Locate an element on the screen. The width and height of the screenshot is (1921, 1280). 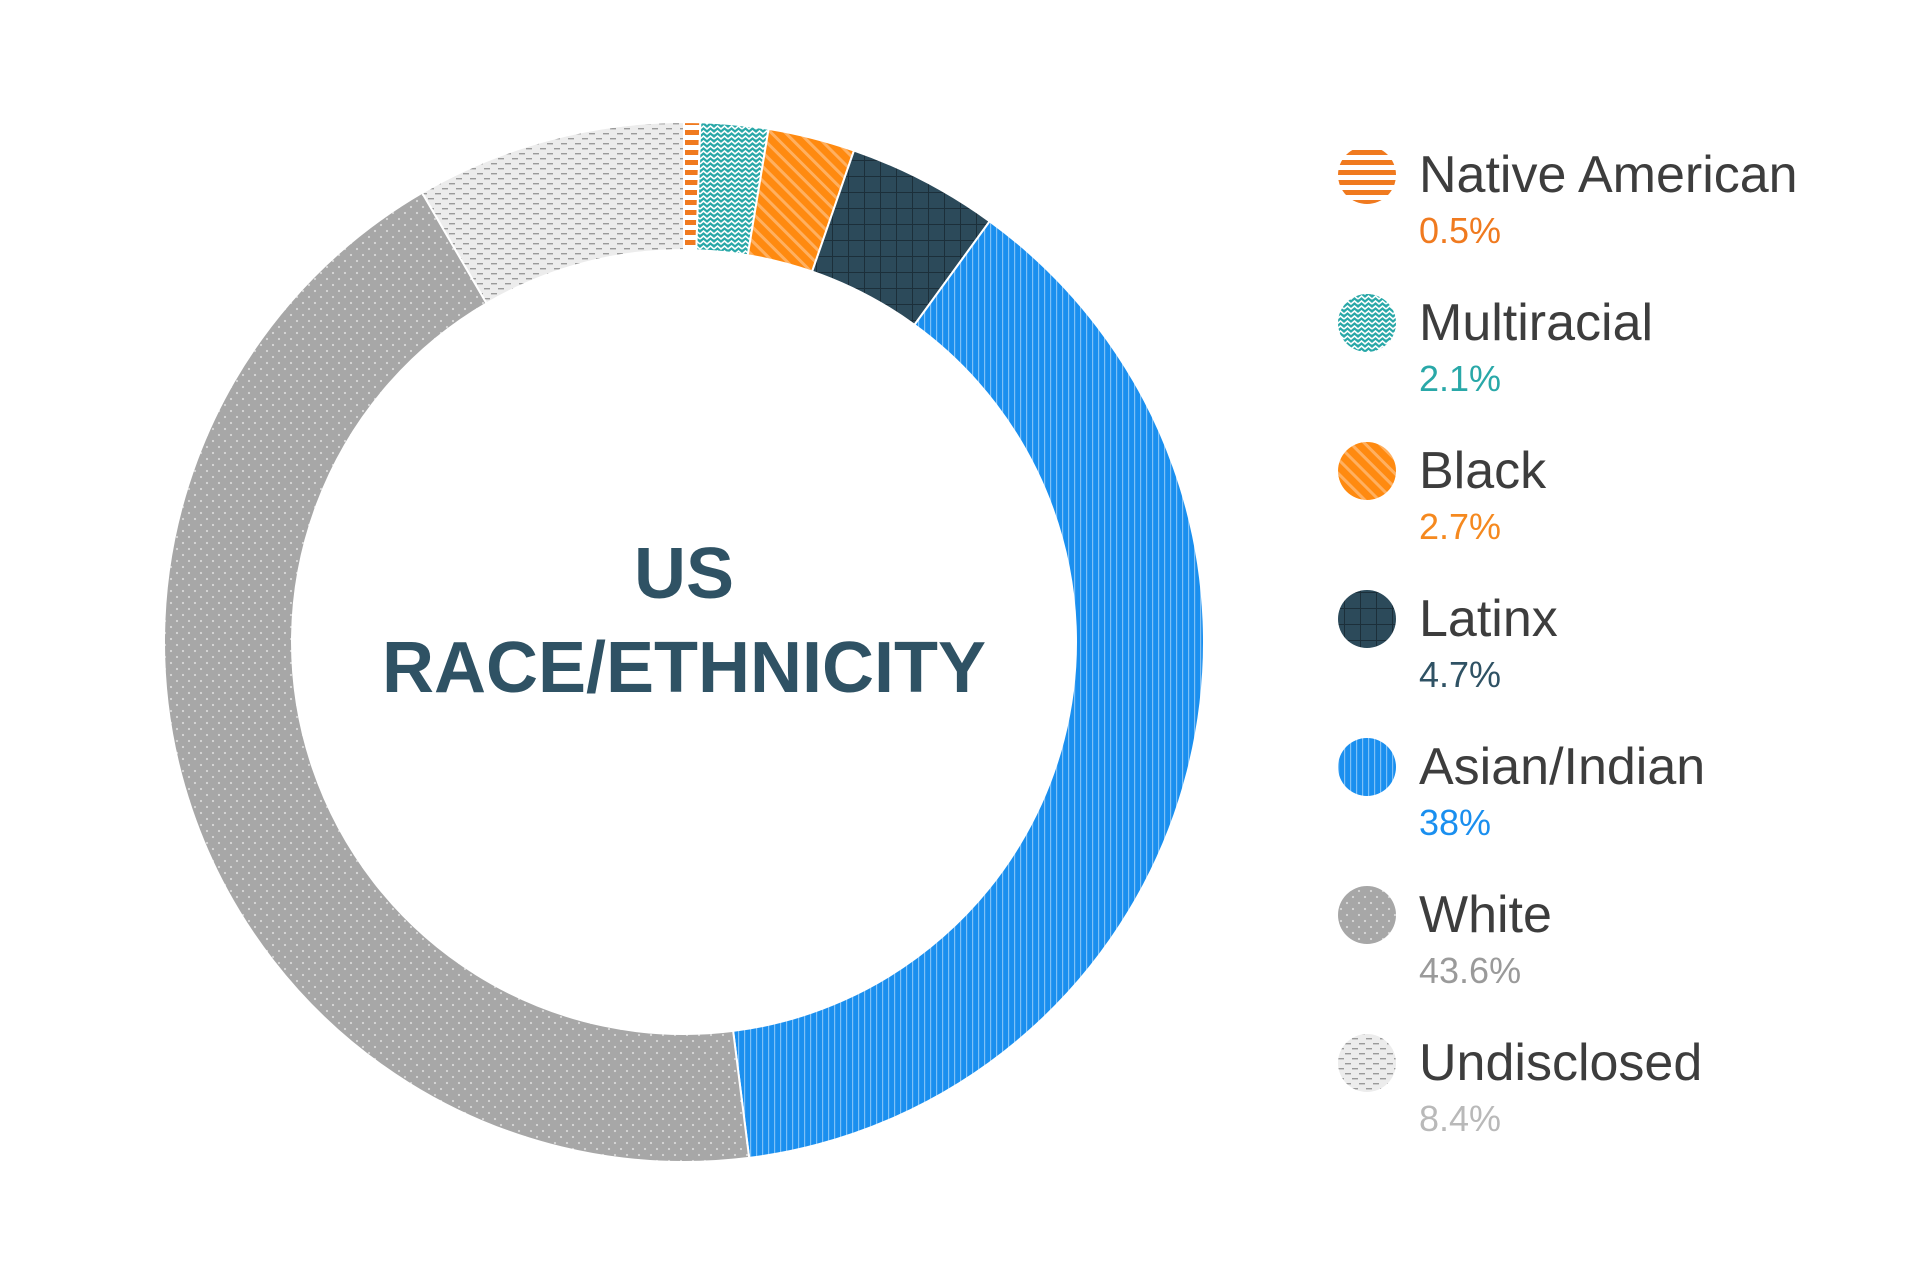
legend-swatch-black is located at coordinates (1367, 471).